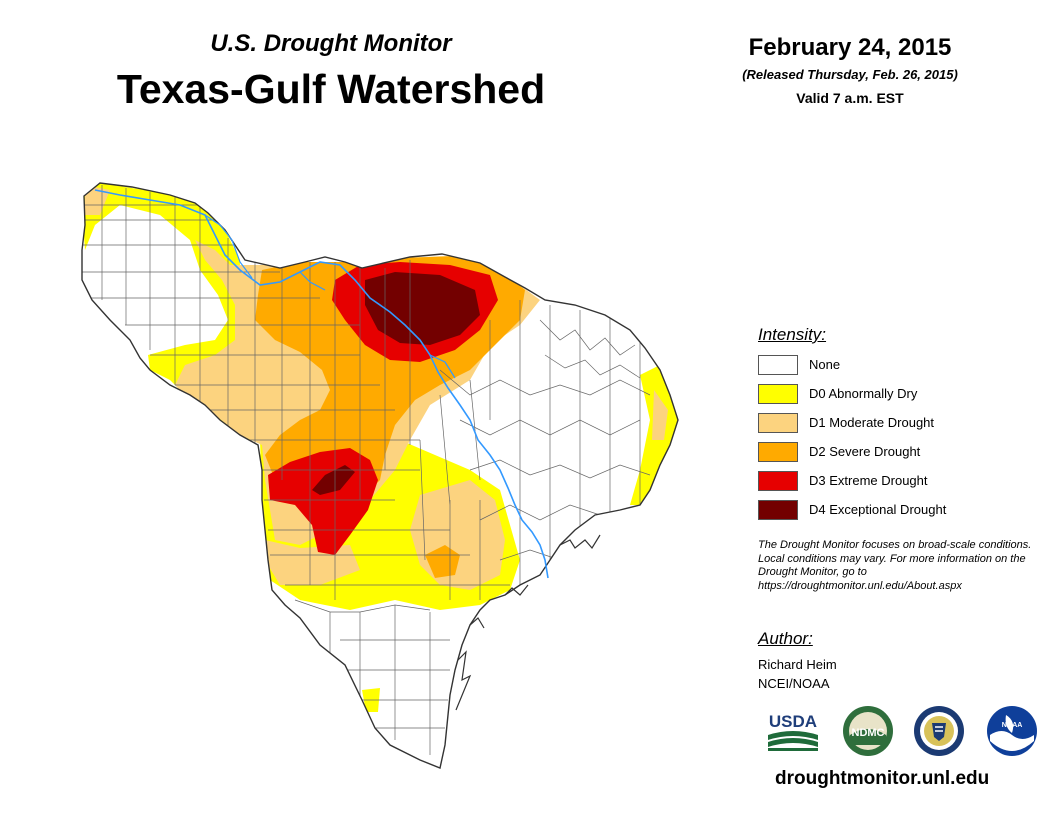 Image resolution: width=1056 pixels, height=816 pixels. What do you see at coordinates (850, 47) in the screenshot?
I see `map-date: February 24, 2015` at bounding box center [850, 47].